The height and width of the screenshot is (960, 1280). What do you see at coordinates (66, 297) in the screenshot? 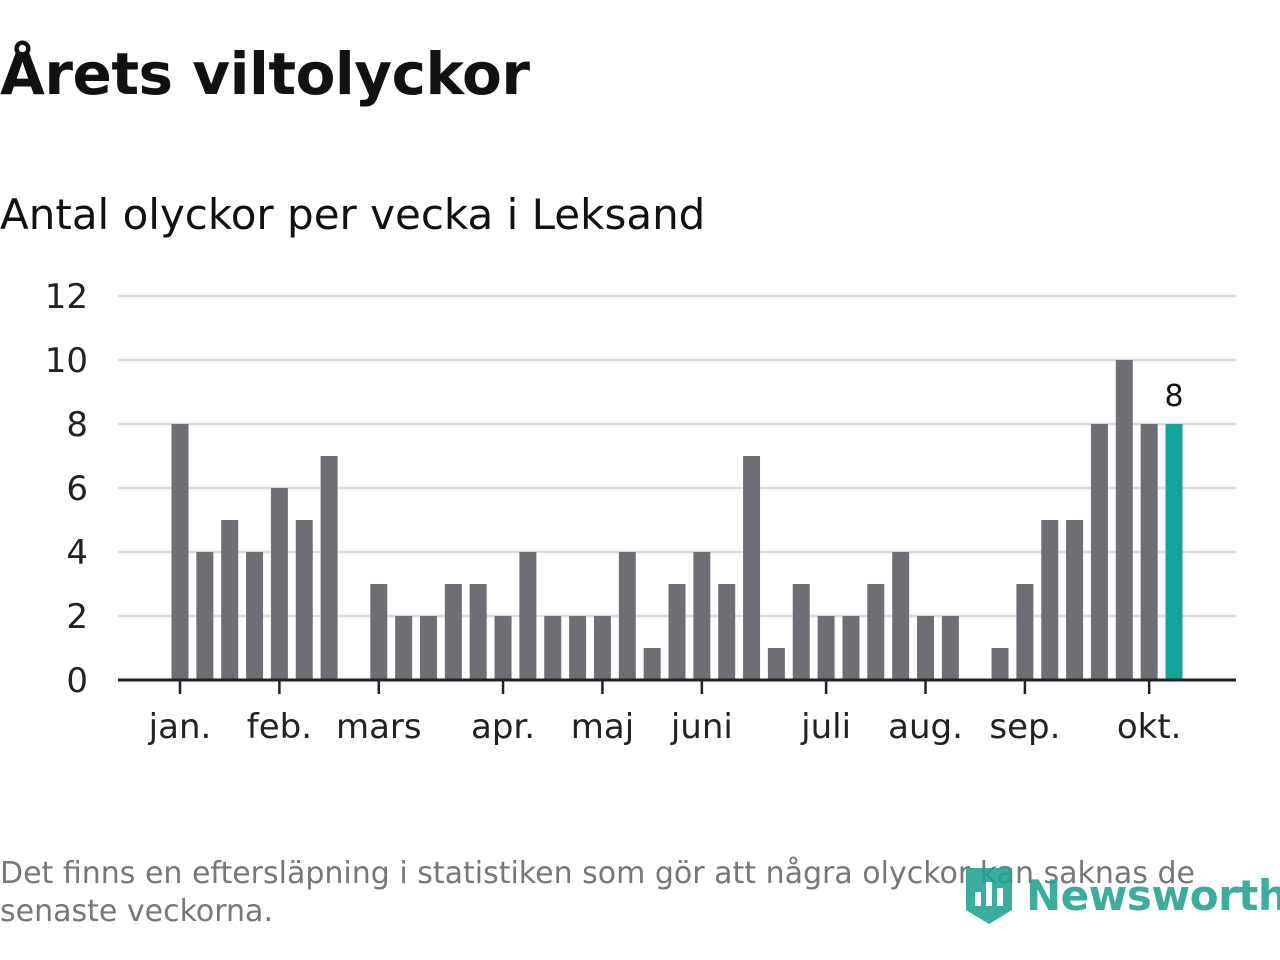
I see `y-tick-label: 12` at bounding box center [66, 297].